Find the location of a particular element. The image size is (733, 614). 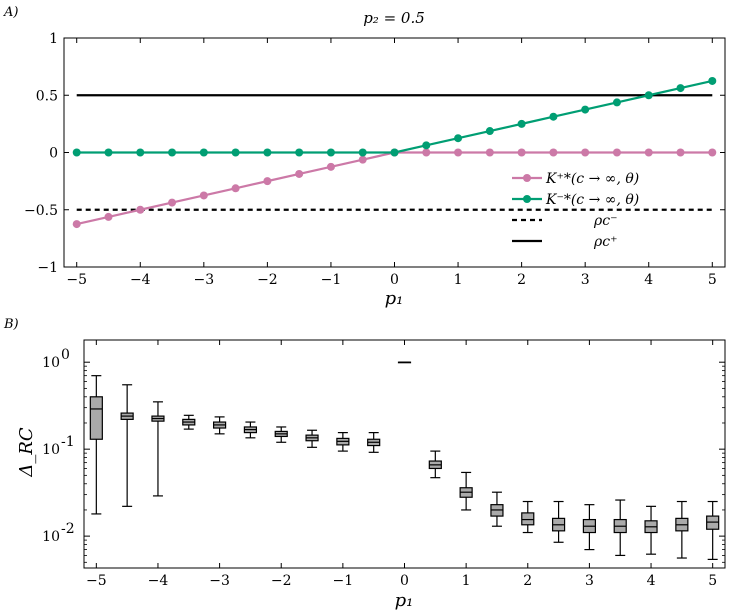

b-xtick-label: −3 is located at coordinates (219, 581).